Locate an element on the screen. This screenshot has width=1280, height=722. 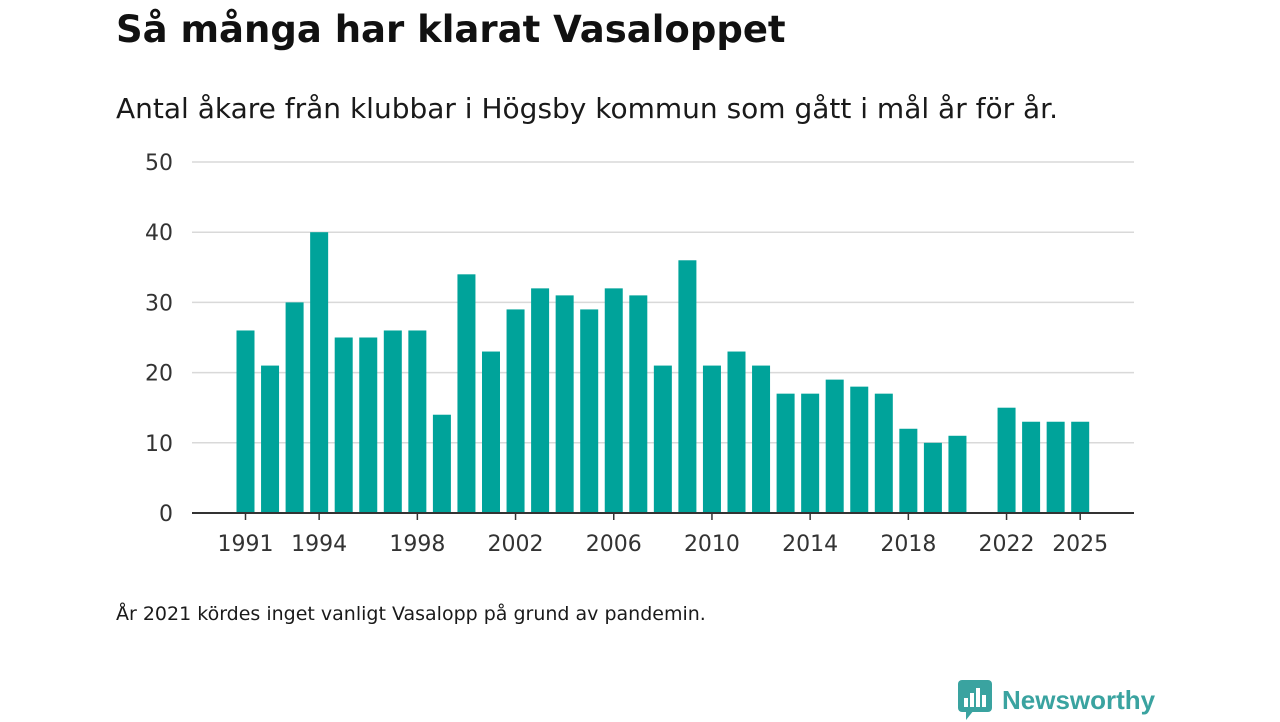
x-tick-label: 1994 is located at coordinates (319, 544).